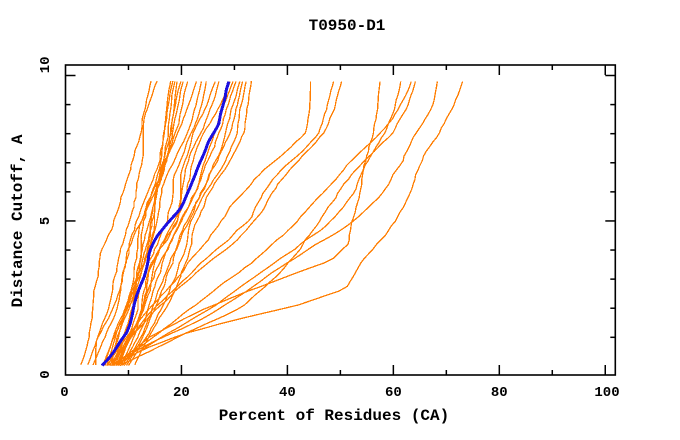 This screenshot has height=440, width=680. I want to click on x-tick-label-0: 0, so click(64, 393).